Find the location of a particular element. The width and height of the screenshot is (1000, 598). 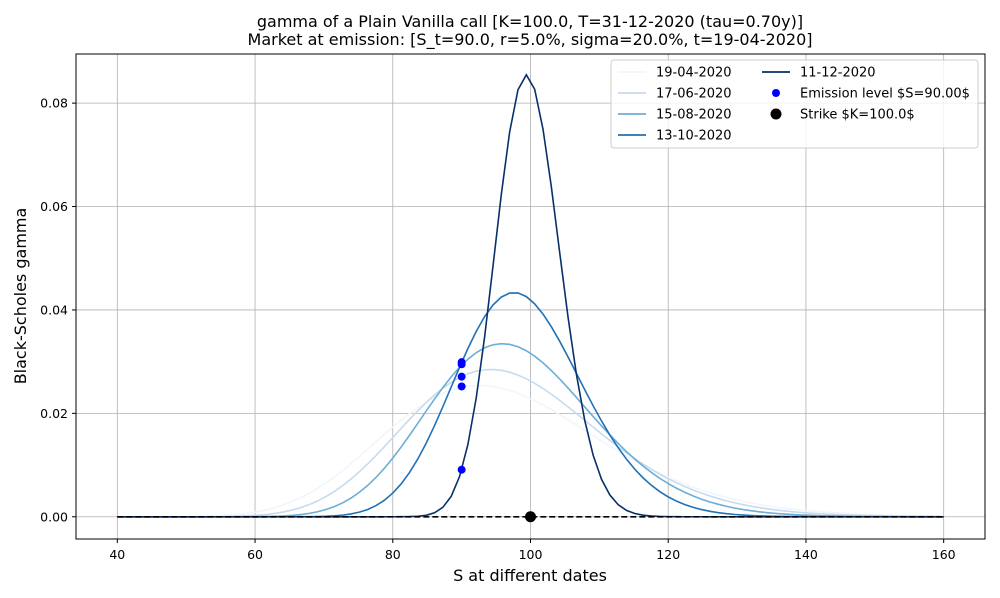

y-tick-label: 0.02 is located at coordinates (54, 413).